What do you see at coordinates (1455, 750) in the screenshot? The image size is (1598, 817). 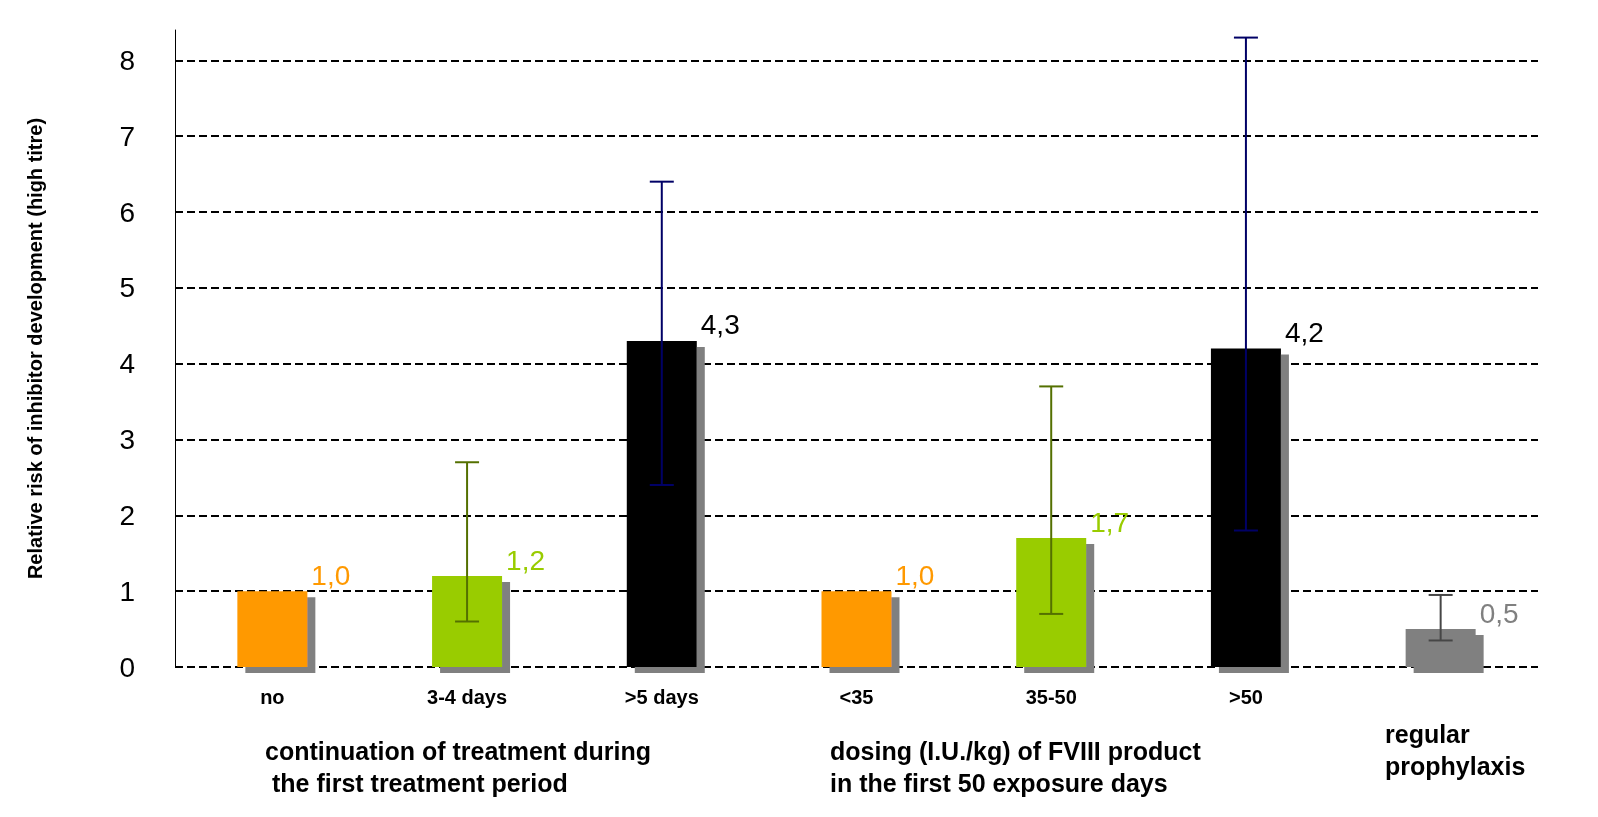 I see `text: regular prophylaxis` at bounding box center [1455, 750].